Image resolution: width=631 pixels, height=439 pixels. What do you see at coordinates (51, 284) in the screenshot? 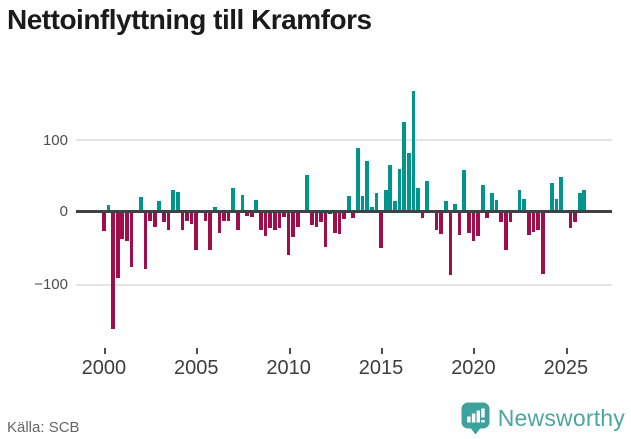
I see `y-axis-label-neg100: −100` at bounding box center [51, 284].